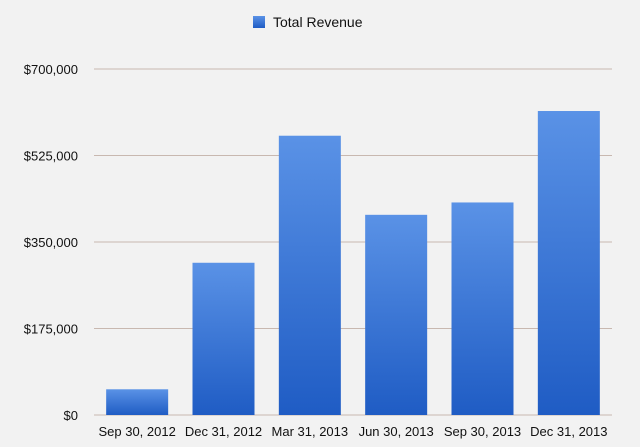 The image size is (640, 447). What do you see at coordinates (310, 431) in the screenshot?
I see `x-tick-label: Mar 31, 2013` at bounding box center [310, 431].